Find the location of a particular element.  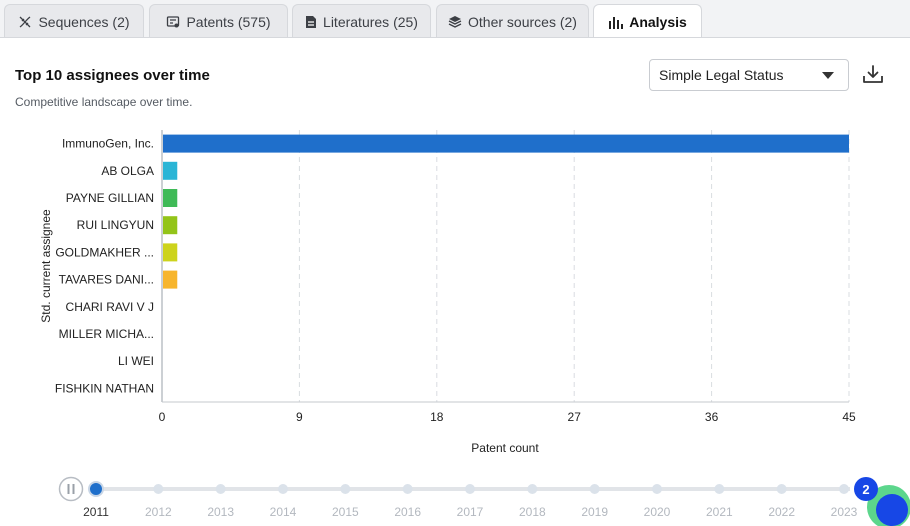

play-progress-core is located at coordinates (892, 510).